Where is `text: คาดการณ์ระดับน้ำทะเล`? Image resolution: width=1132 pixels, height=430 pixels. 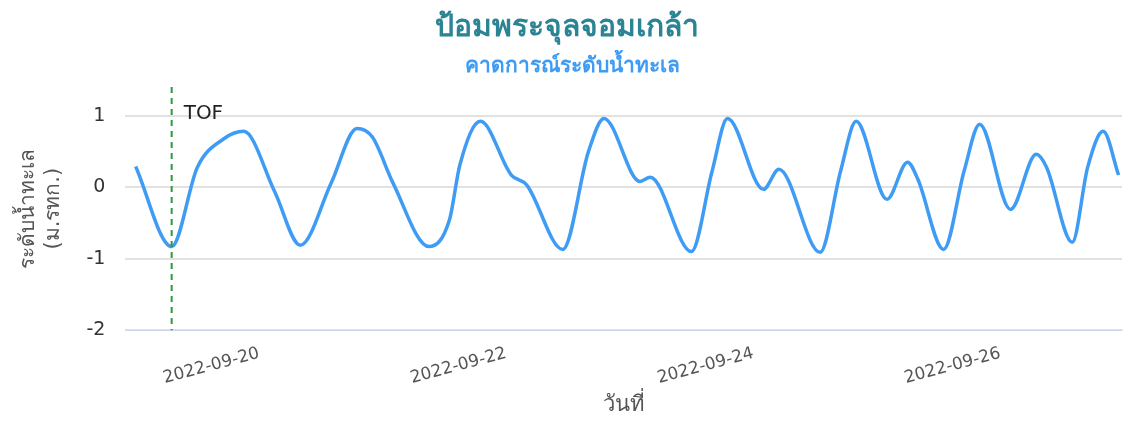 text: คาดการณ์ระดับน้ำทะเล is located at coordinates (572, 62).